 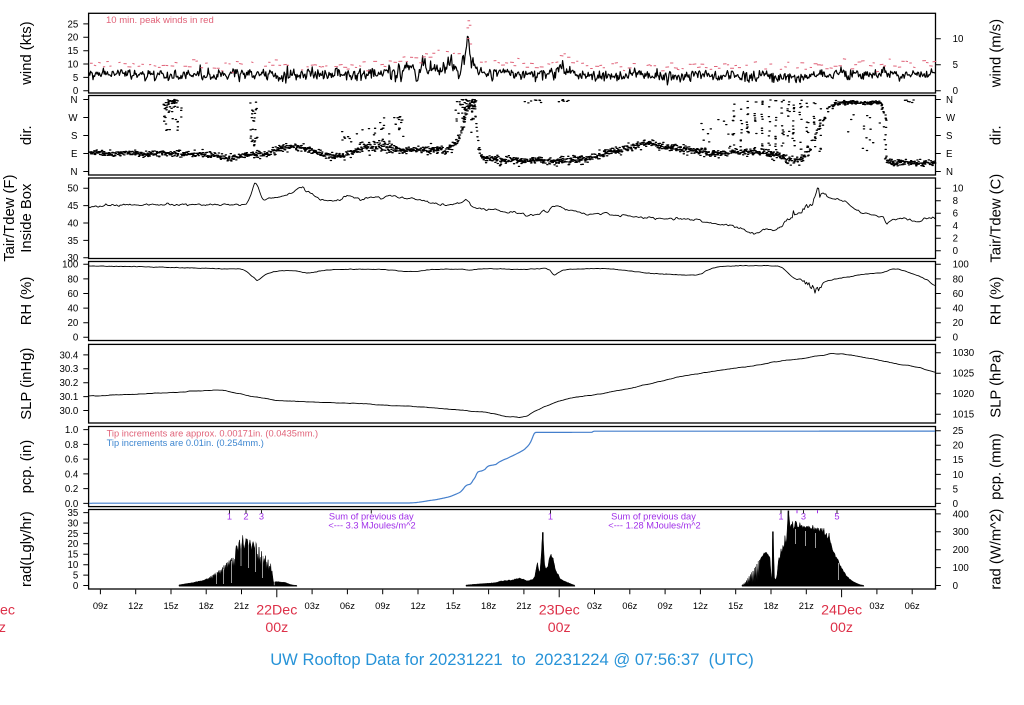 What do you see at coordinates (72, 430) in the screenshot?
I see `svg-text: 1.0` at bounding box center [72, 430].